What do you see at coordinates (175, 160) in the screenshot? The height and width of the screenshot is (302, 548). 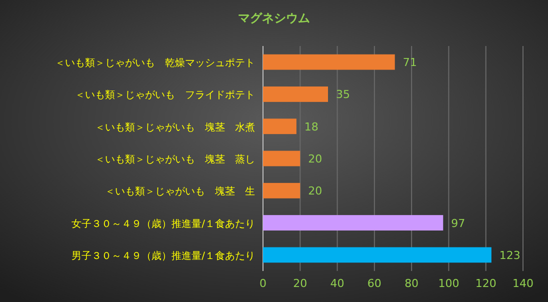 I see `y-tick-label: ＜いも類＞じゃがいも 塊茎 蒸し` at bounding box center [175, 160].